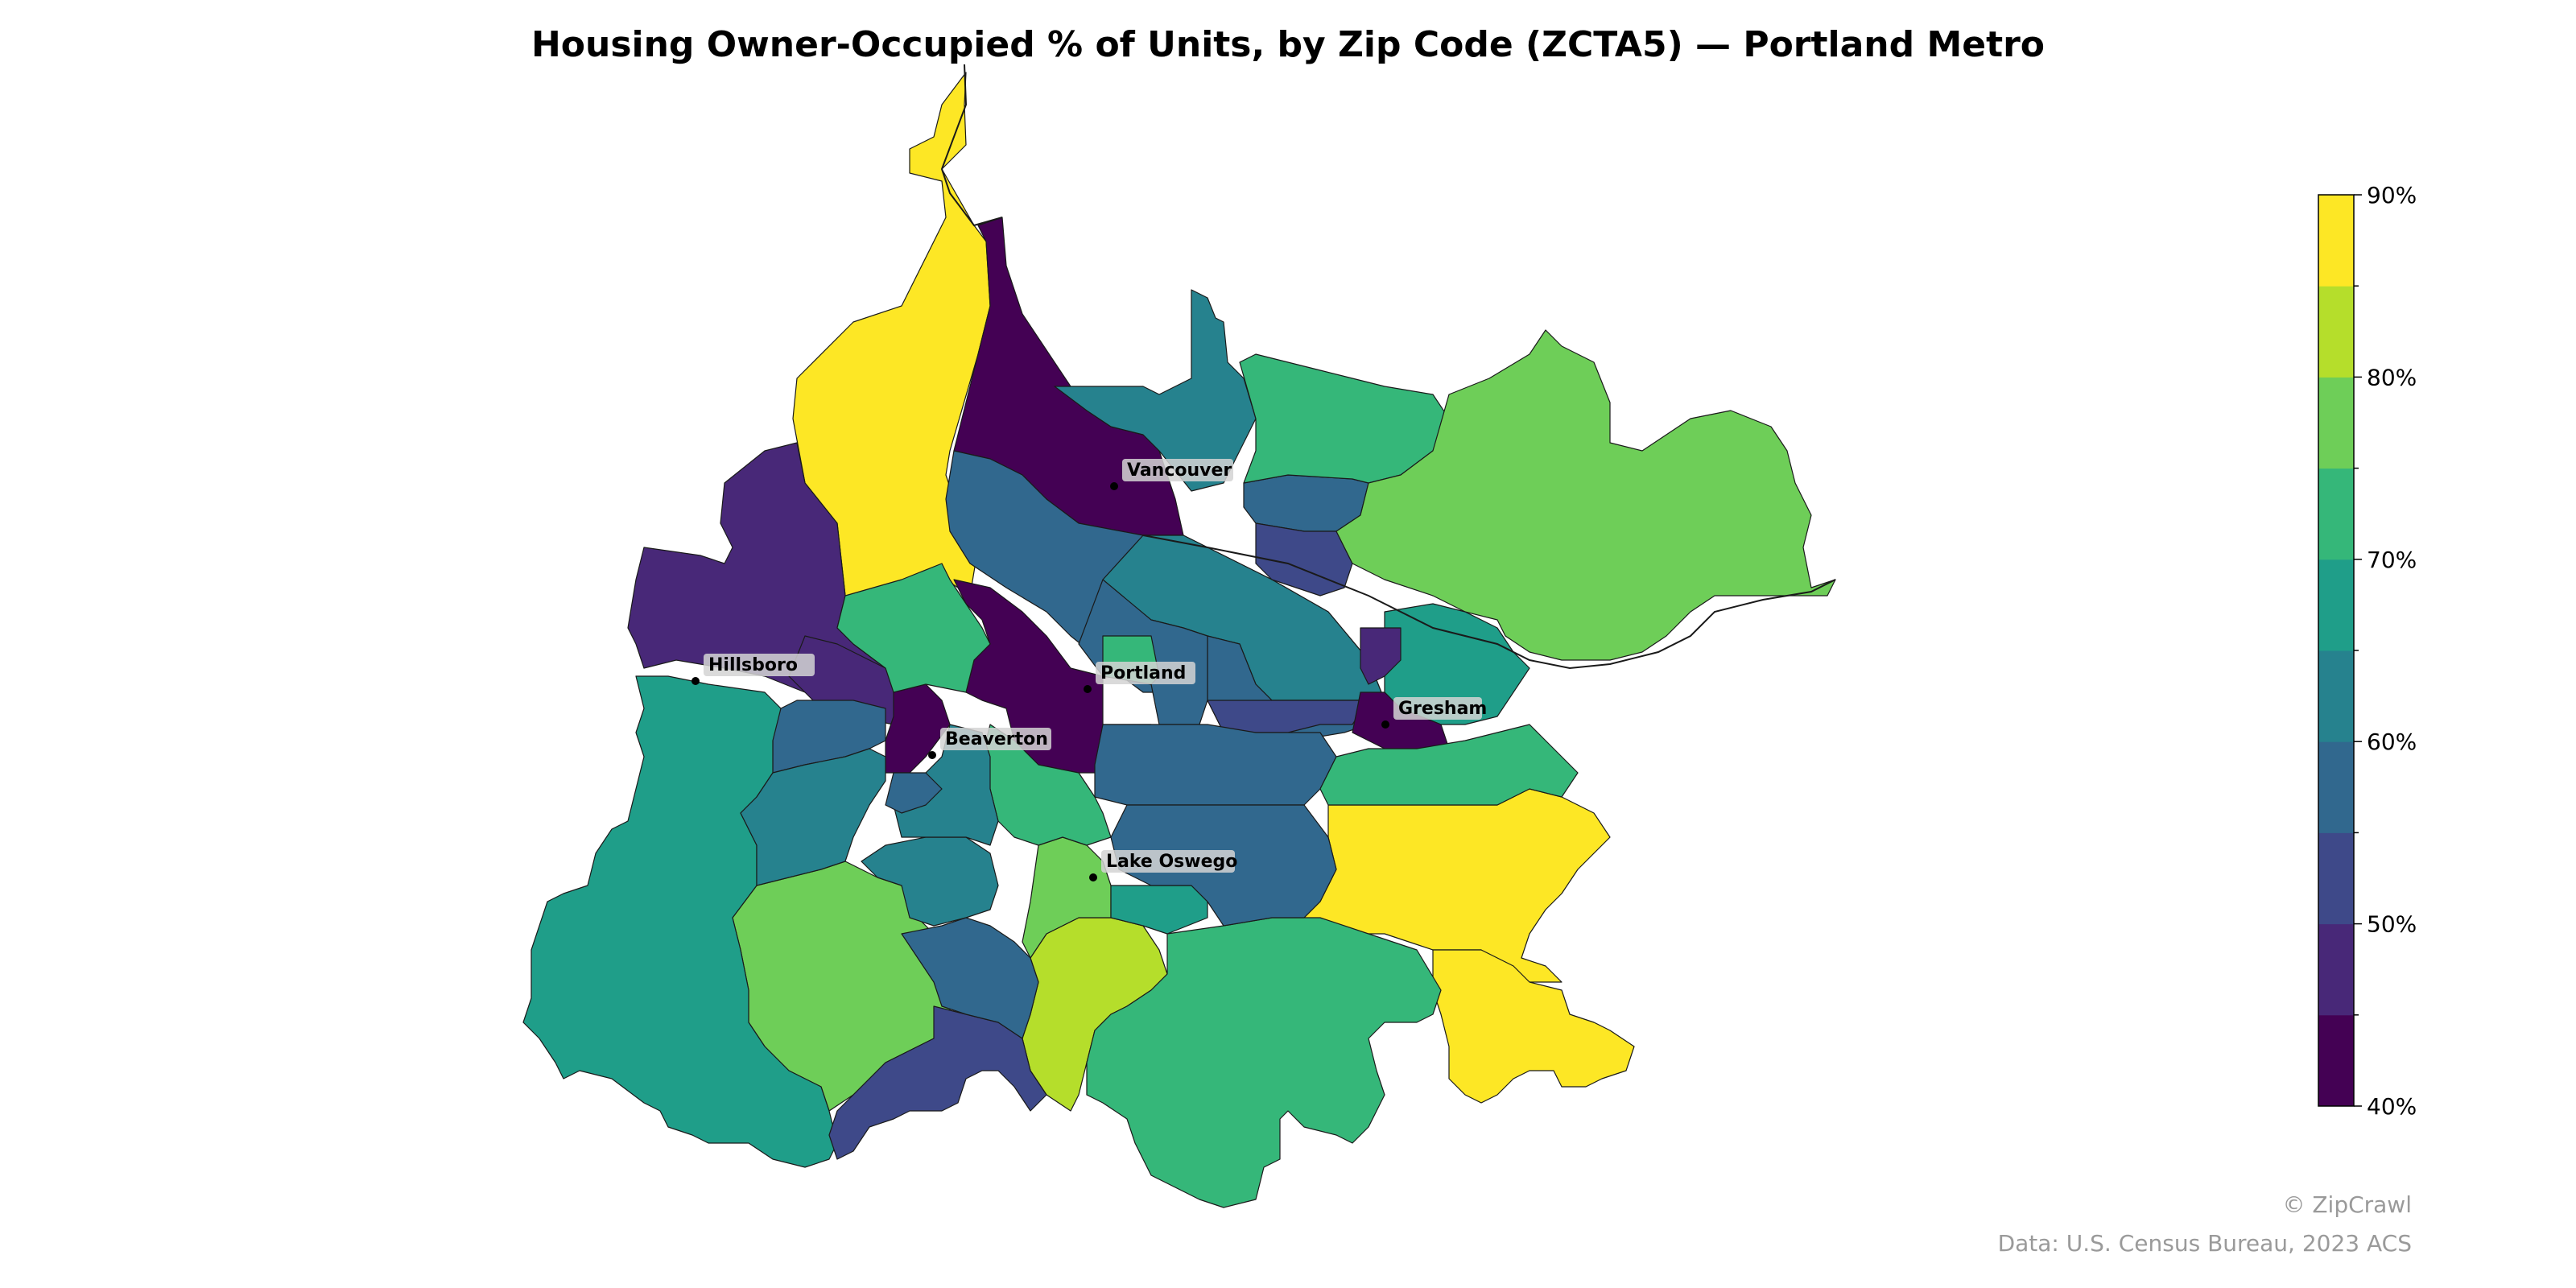  Describe the element at coordinates (2392, 925) in the screenshot. I see `colorbar-tick-label: 50%` at that location.